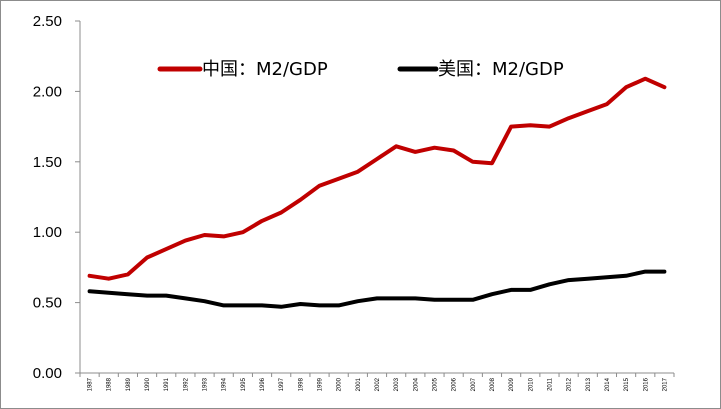 The image size is (721, 409). Describe the element at coordinates (627, 384) in the screenshot. I see `x-tick-label: 2015` at that location.